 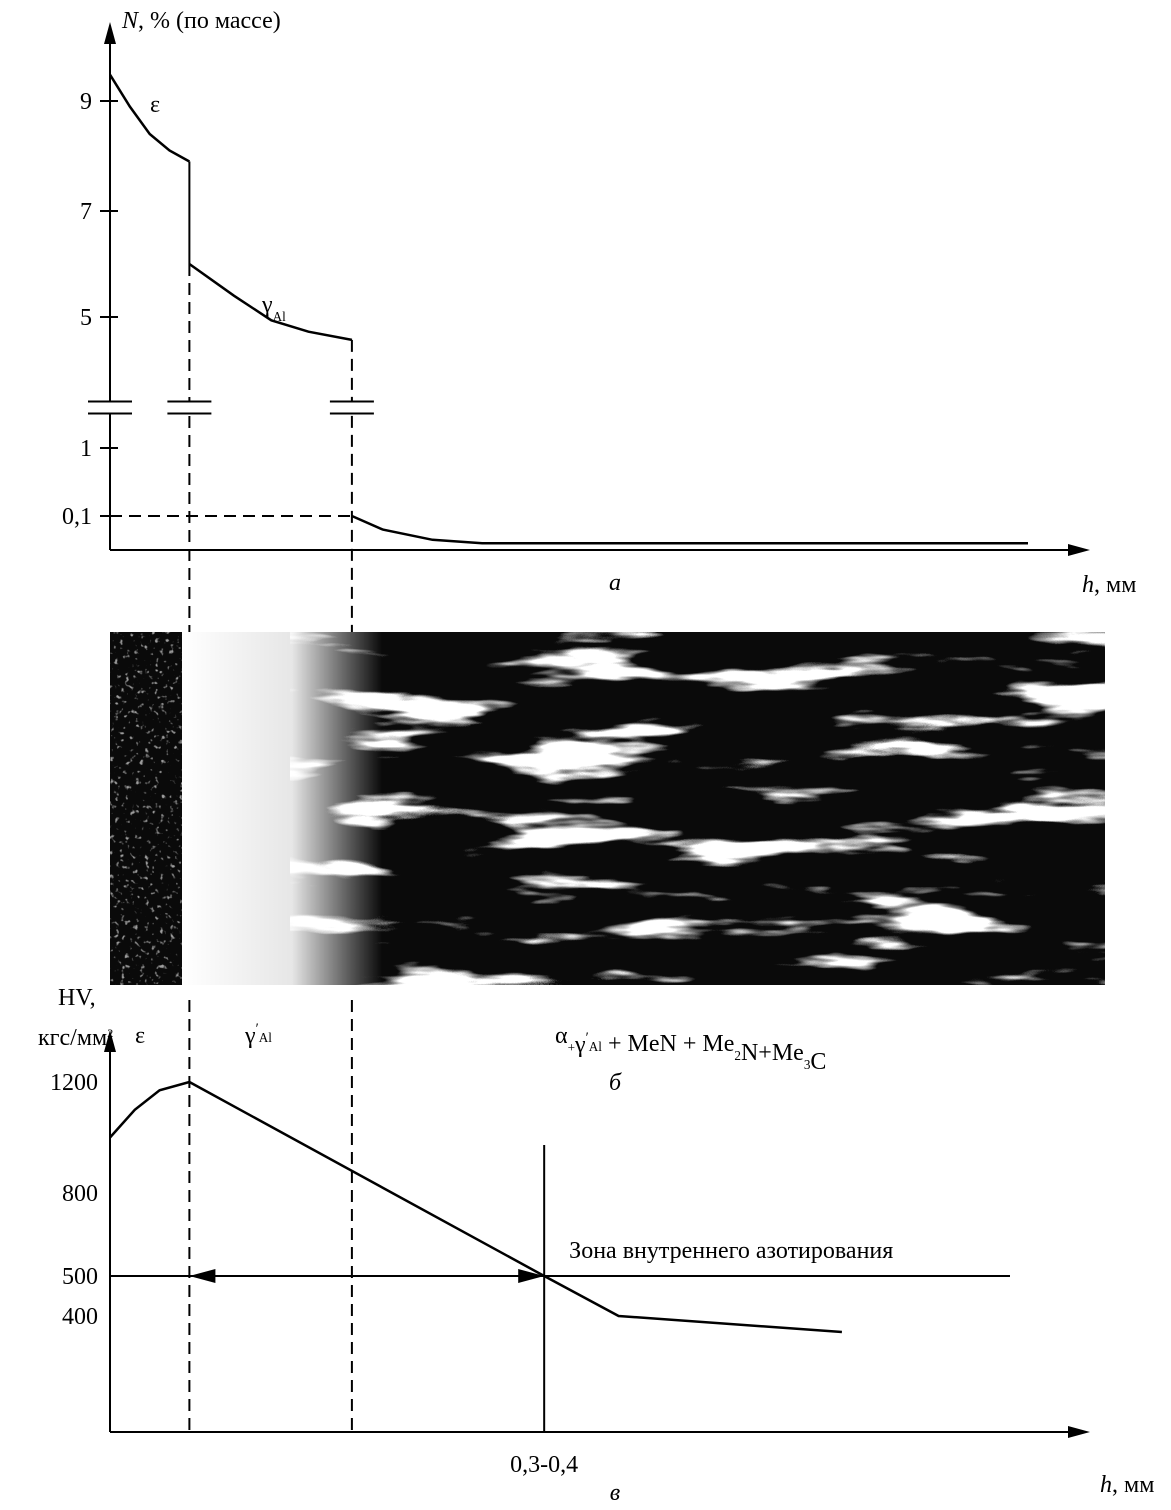 I want to click on phase-annotation: γAl, so click(x=273, y=308).